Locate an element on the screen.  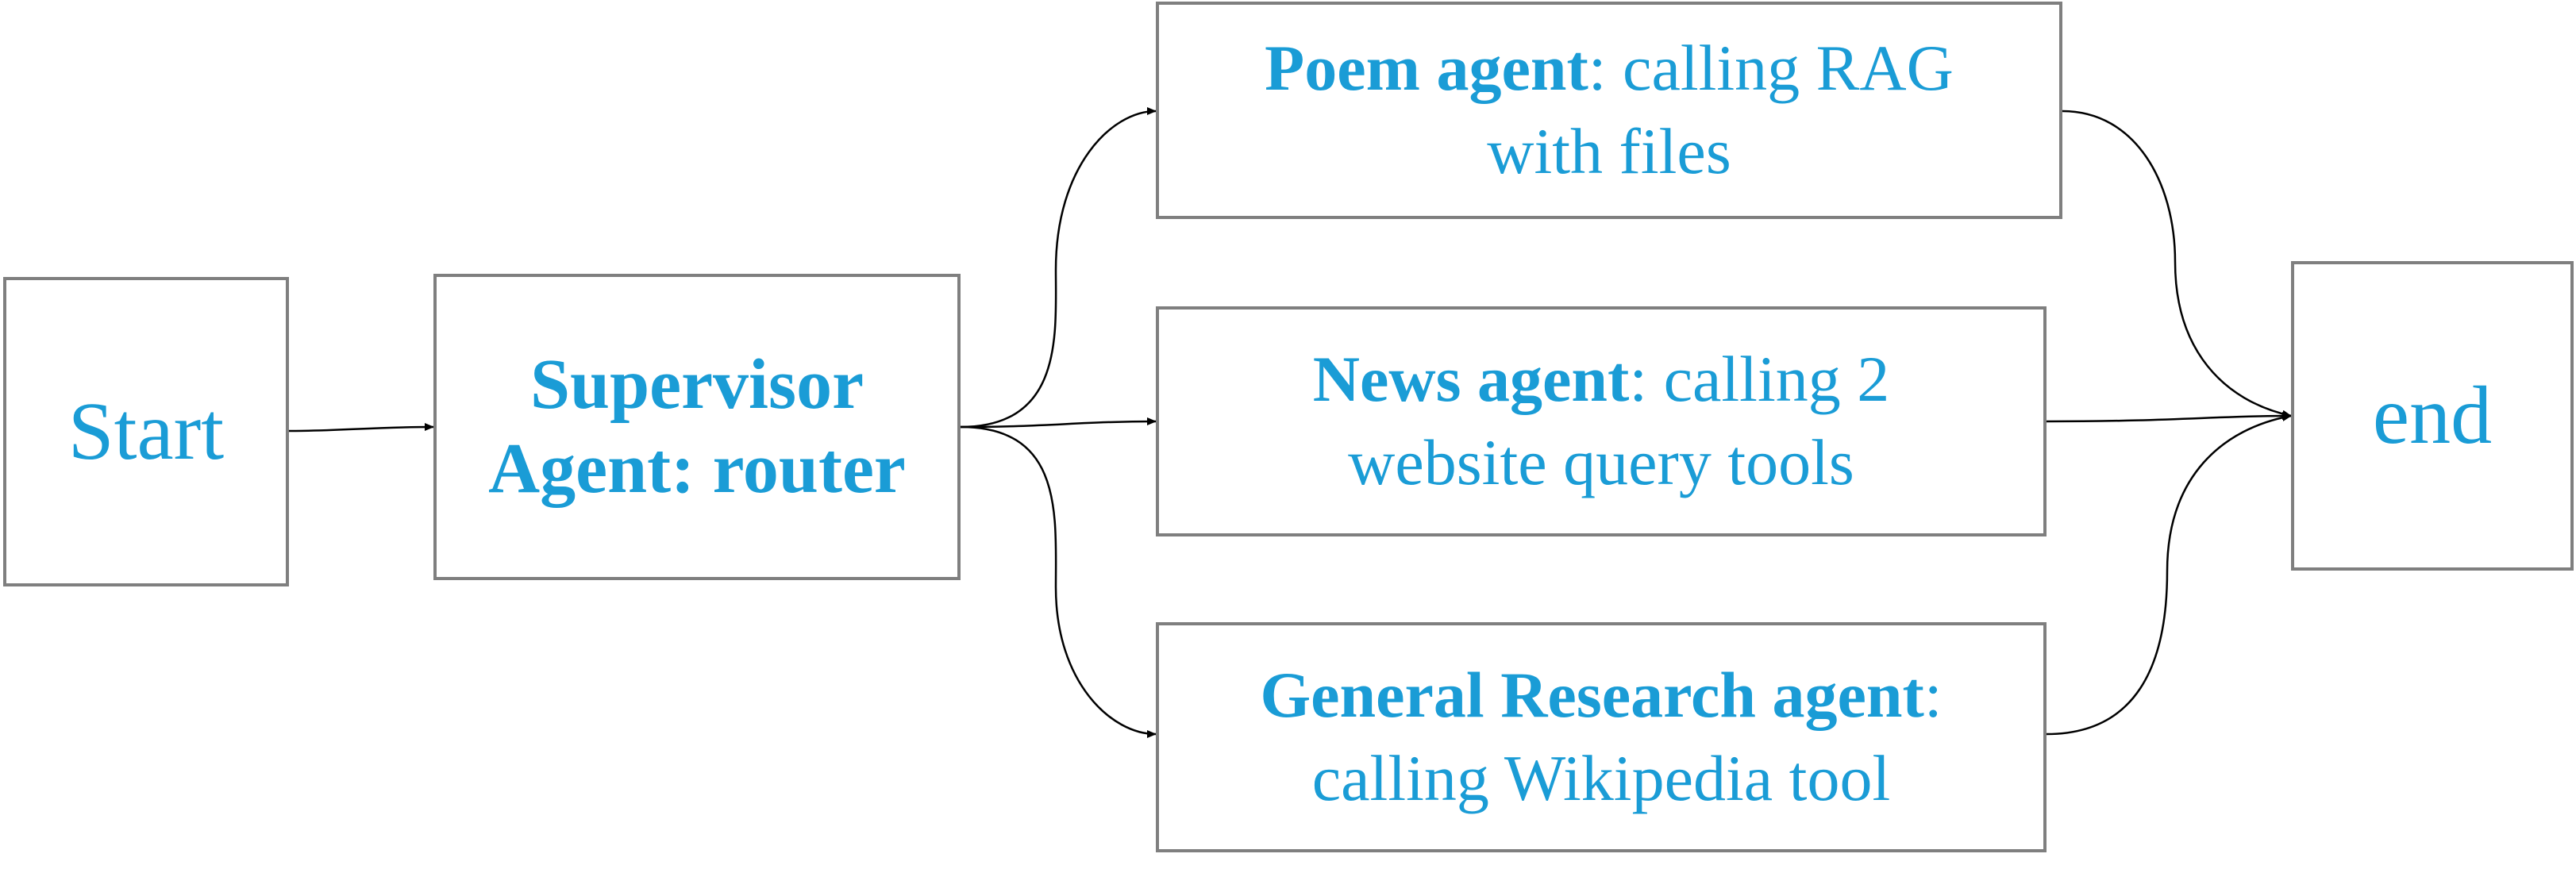
edge-poem-to-end is located at coordinates (2177, 264).